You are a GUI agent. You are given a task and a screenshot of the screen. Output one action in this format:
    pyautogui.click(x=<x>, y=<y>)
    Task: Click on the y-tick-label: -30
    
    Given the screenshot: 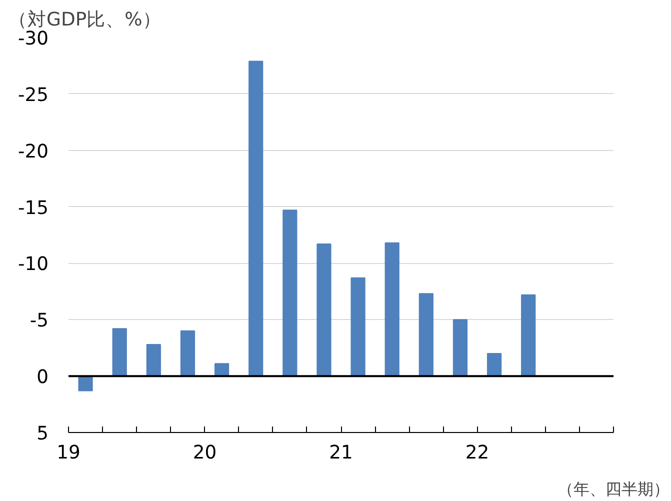 What is the action you would take?
    pyautogui.click(x=33, y=39)
    